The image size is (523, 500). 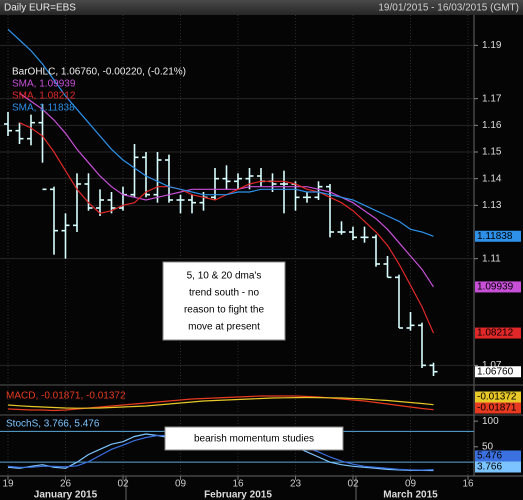 I want to click on y-tick-label: 1.14, so click(x=492, y=178).